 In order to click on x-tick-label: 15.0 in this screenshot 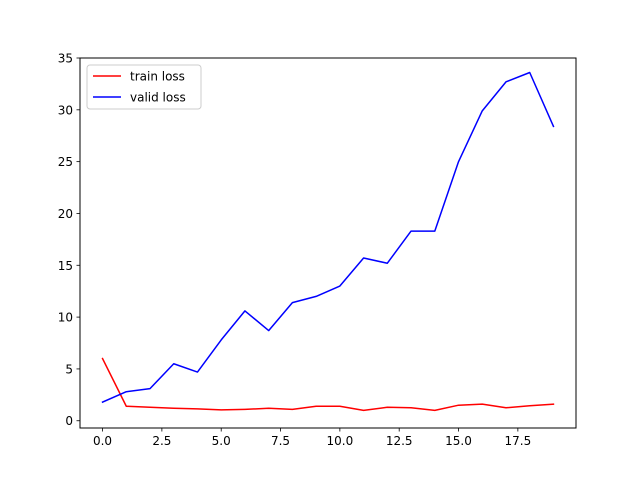, I will do `click(458, 441)`.